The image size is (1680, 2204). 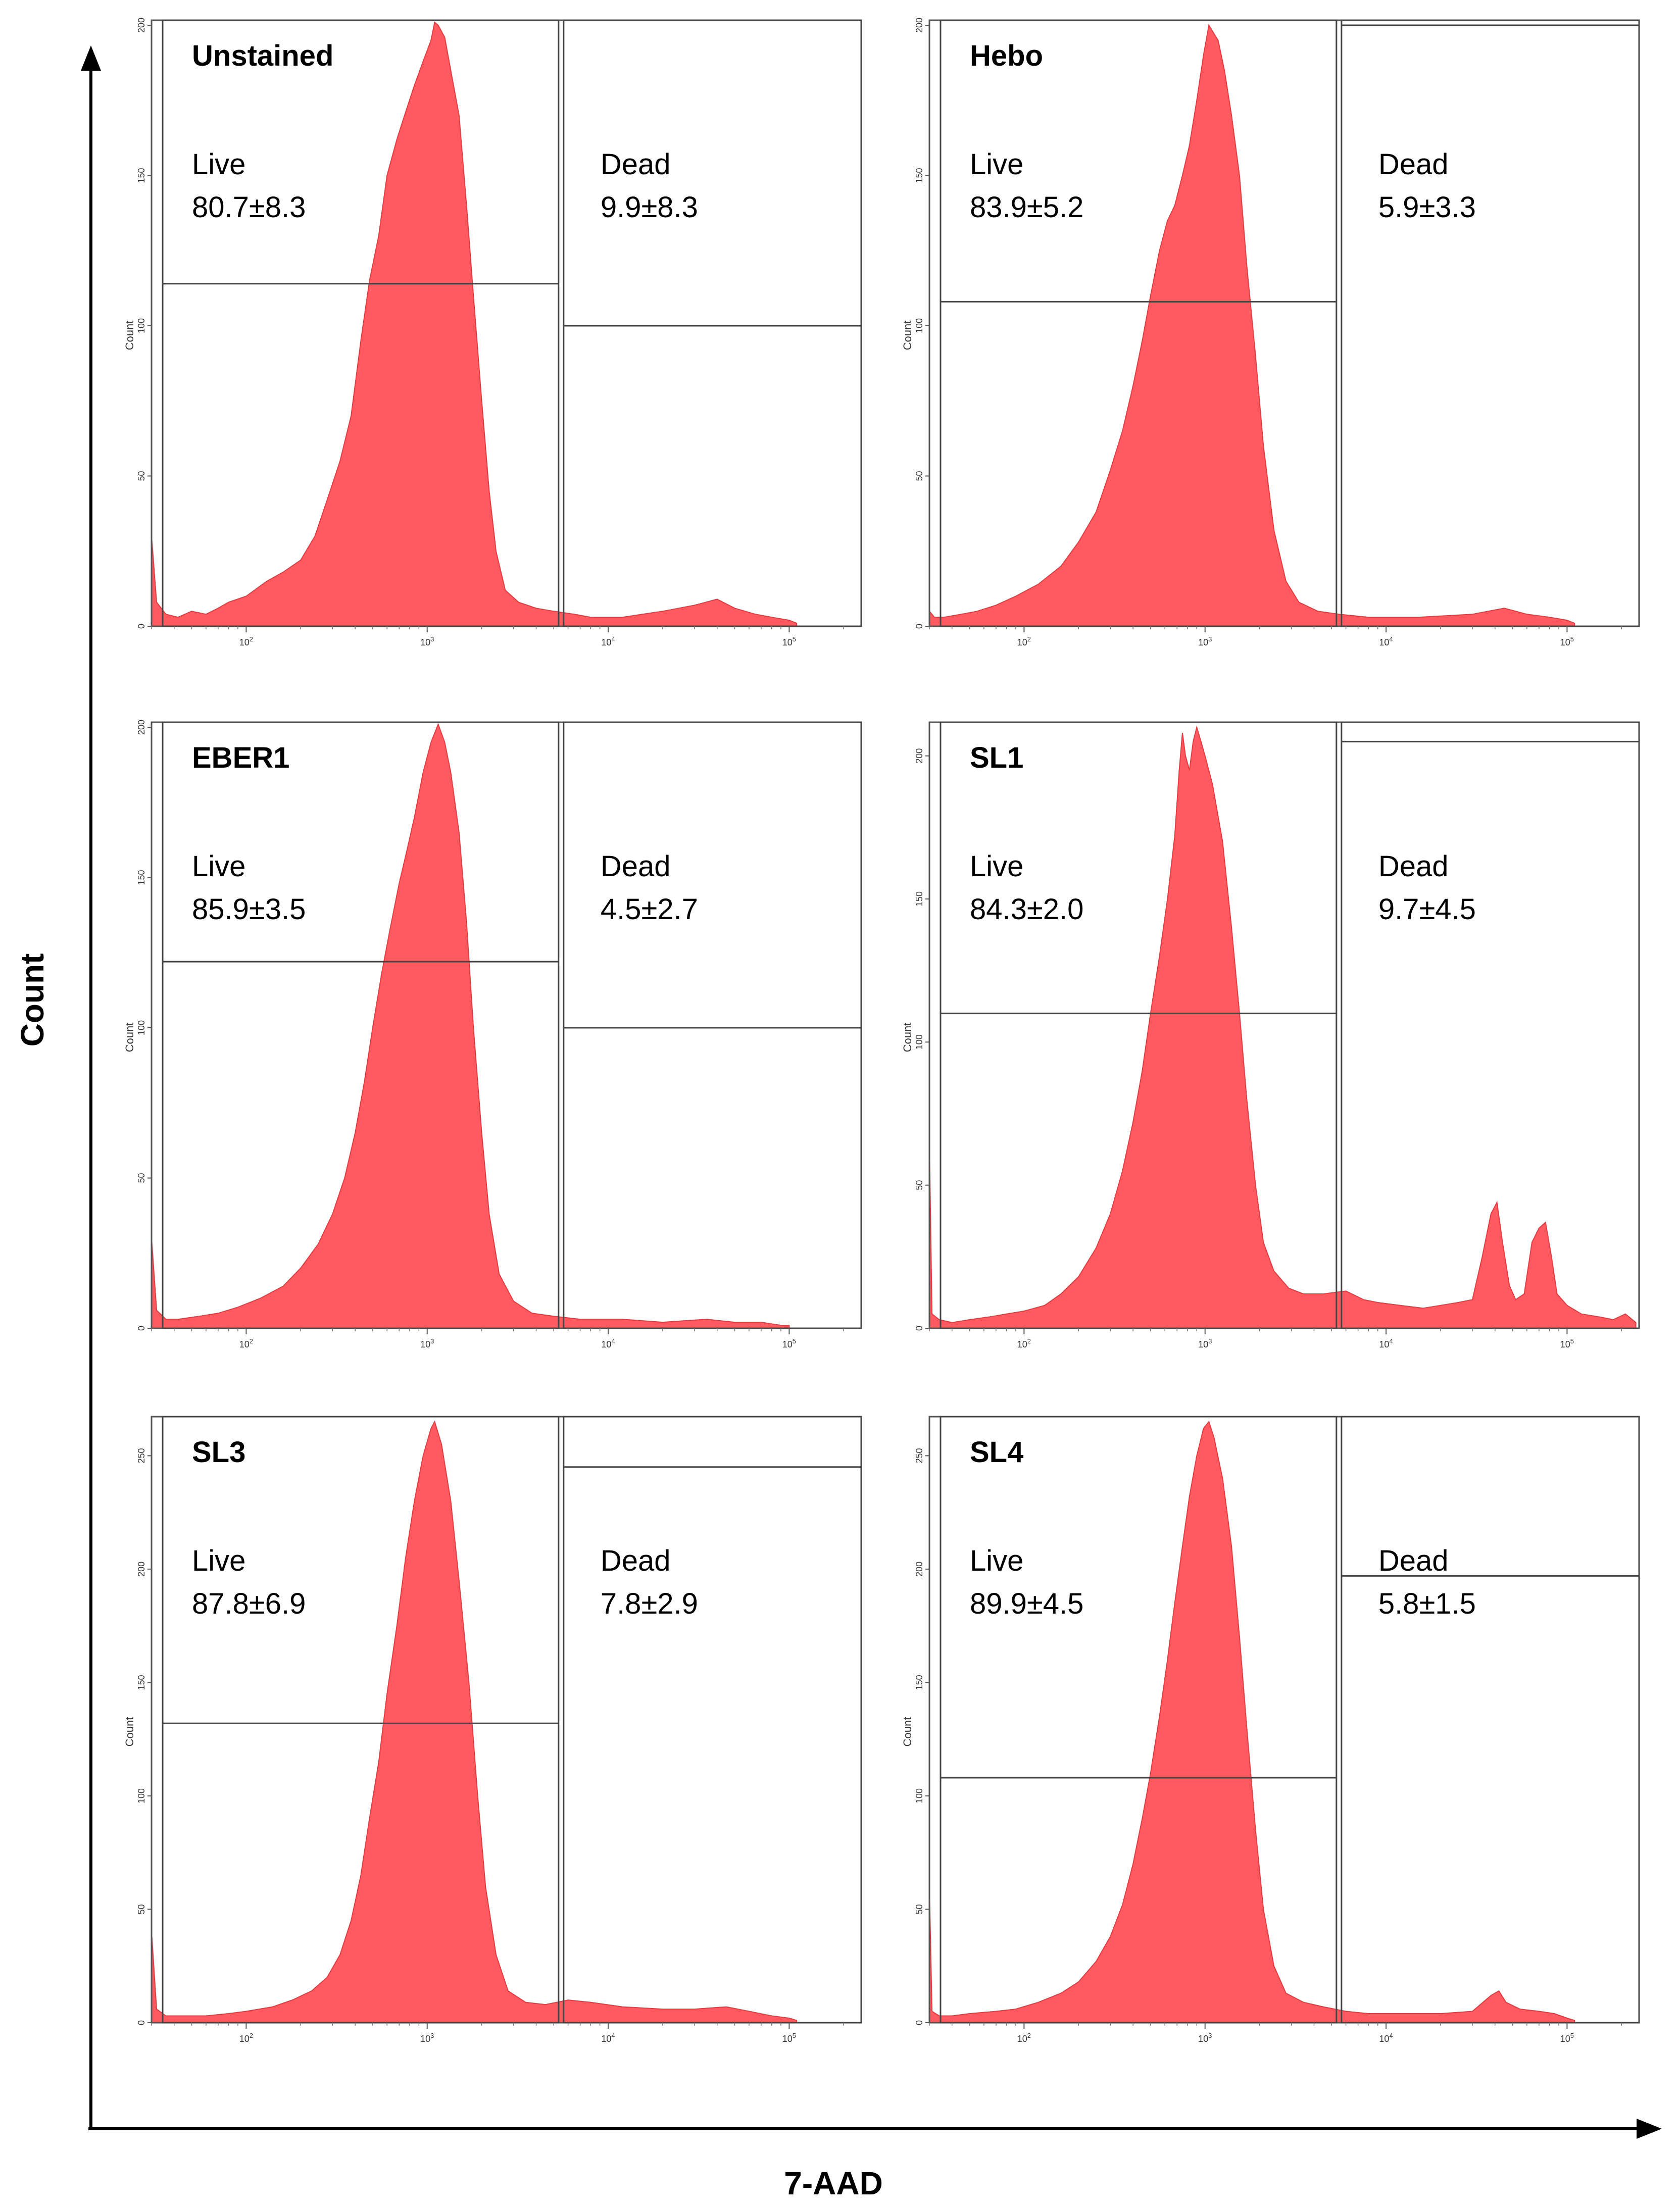 I want to click on panel-title: SL1, so click(x=996, y=758).